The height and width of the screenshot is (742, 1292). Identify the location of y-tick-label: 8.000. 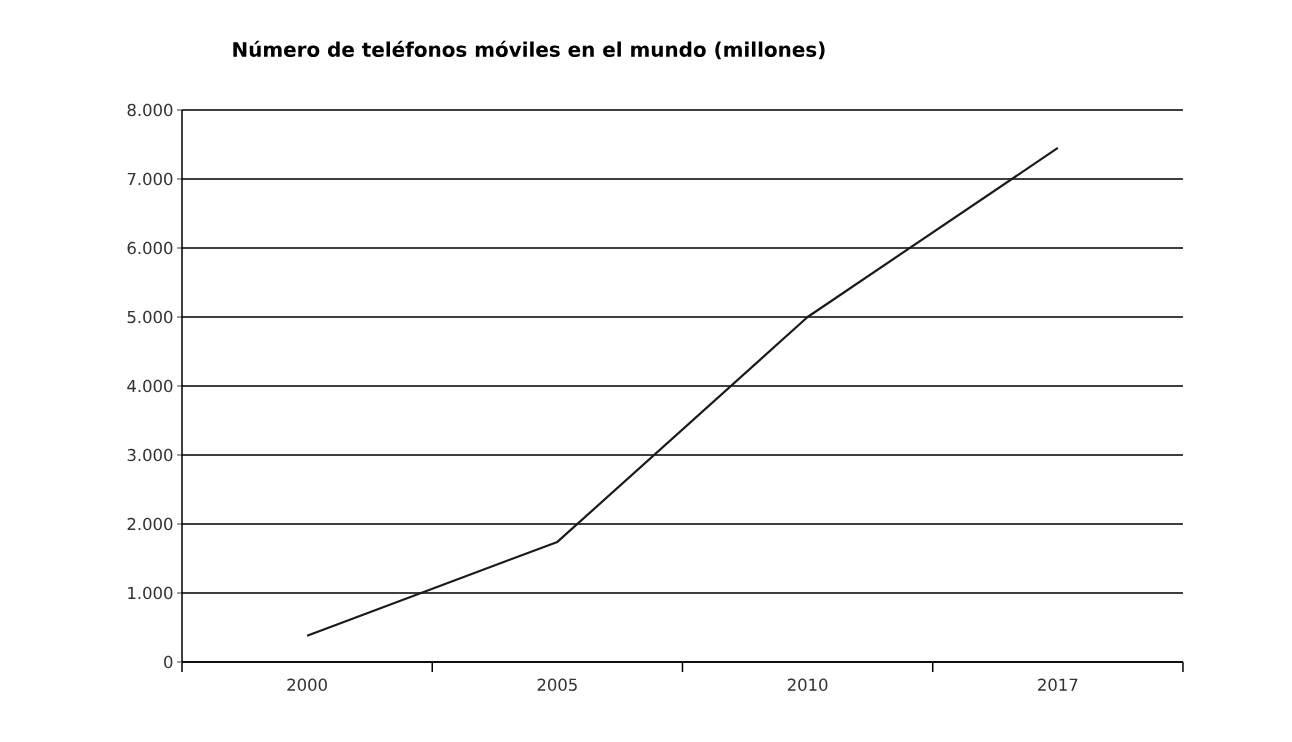
(150, 110).